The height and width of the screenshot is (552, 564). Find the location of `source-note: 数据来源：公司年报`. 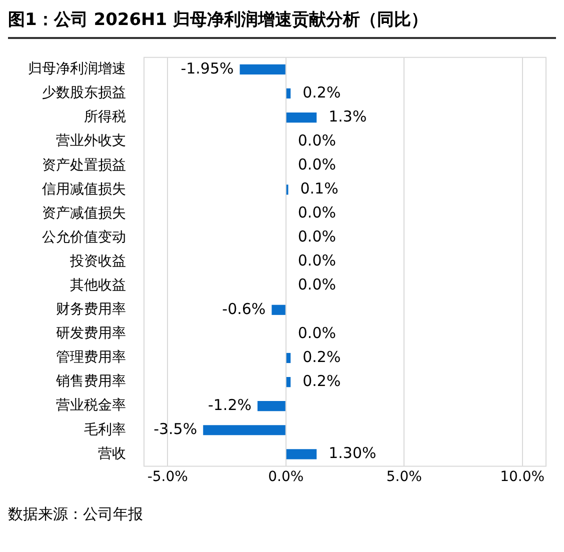

source-note: 数据来源：公司年报 is located at coordinates (76, 514).